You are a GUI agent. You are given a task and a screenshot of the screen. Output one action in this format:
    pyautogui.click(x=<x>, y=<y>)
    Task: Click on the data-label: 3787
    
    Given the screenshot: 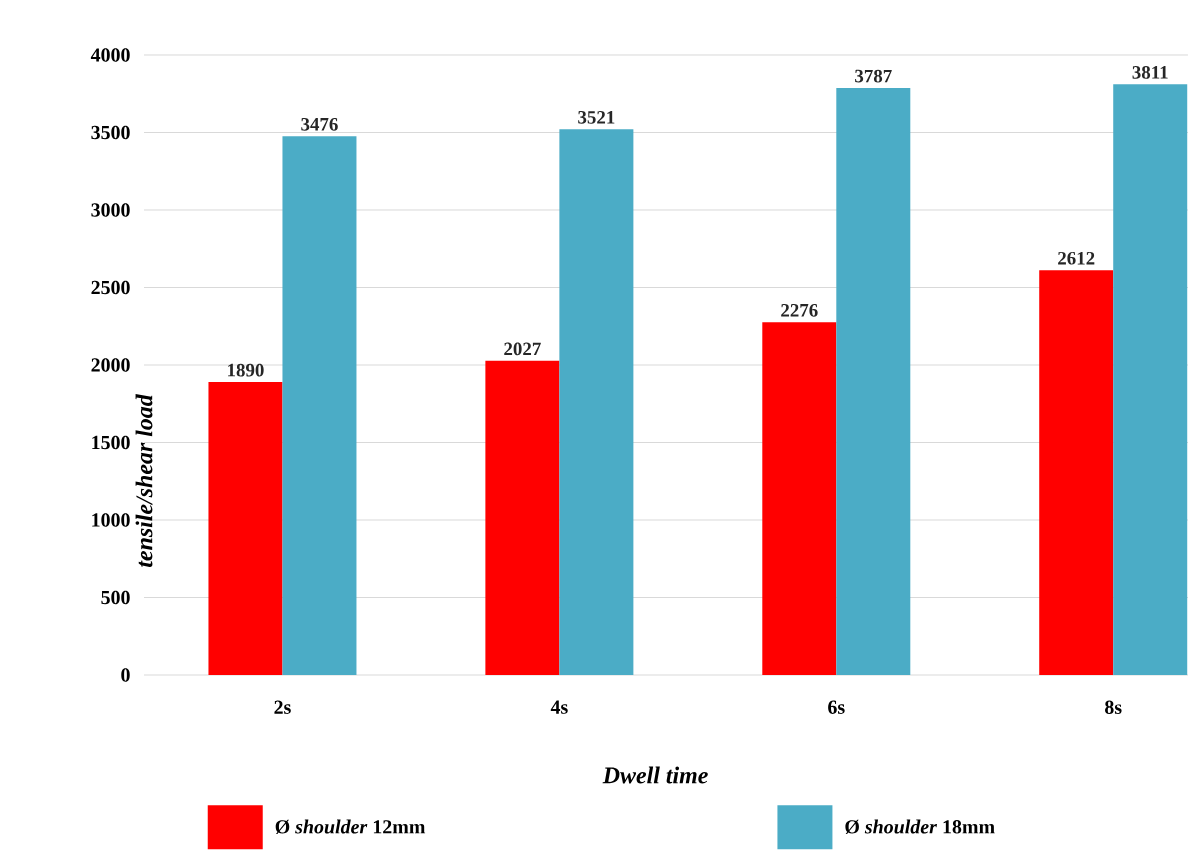 What is the action you would take?
    pyautogui.click(x=873, y=76)
    